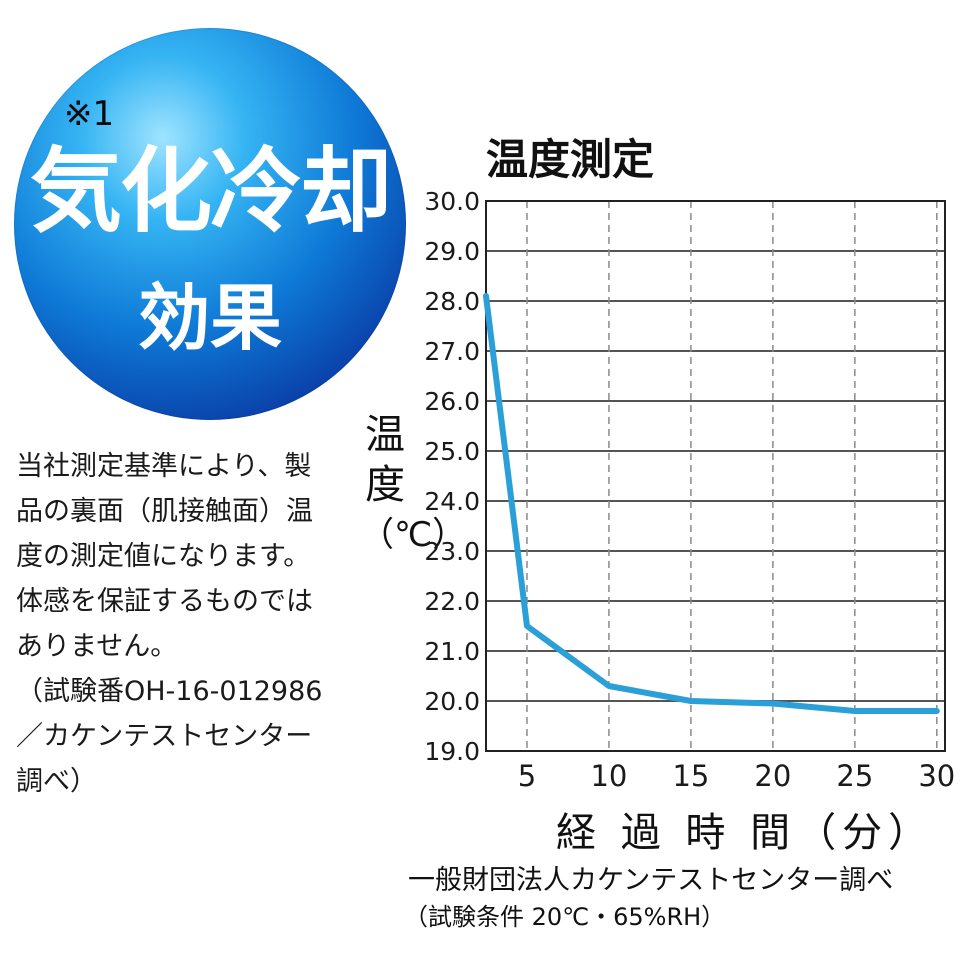 The height and width of the screenshot is (960, 960). Describe the element at coordinates (89, 114) in the screenshot. I see `badge-footnote-mark: ※1` at that location.